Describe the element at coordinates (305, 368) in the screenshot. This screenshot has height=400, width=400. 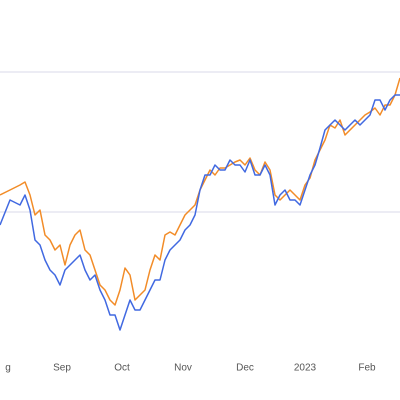
I see `x-tick-label: 2023` at that location.